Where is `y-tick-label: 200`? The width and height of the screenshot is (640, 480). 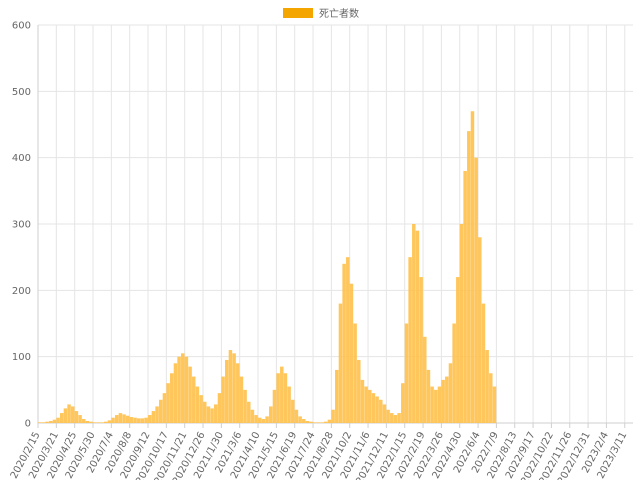 y-tick-label: 200 is located at coordinates (21, 291).